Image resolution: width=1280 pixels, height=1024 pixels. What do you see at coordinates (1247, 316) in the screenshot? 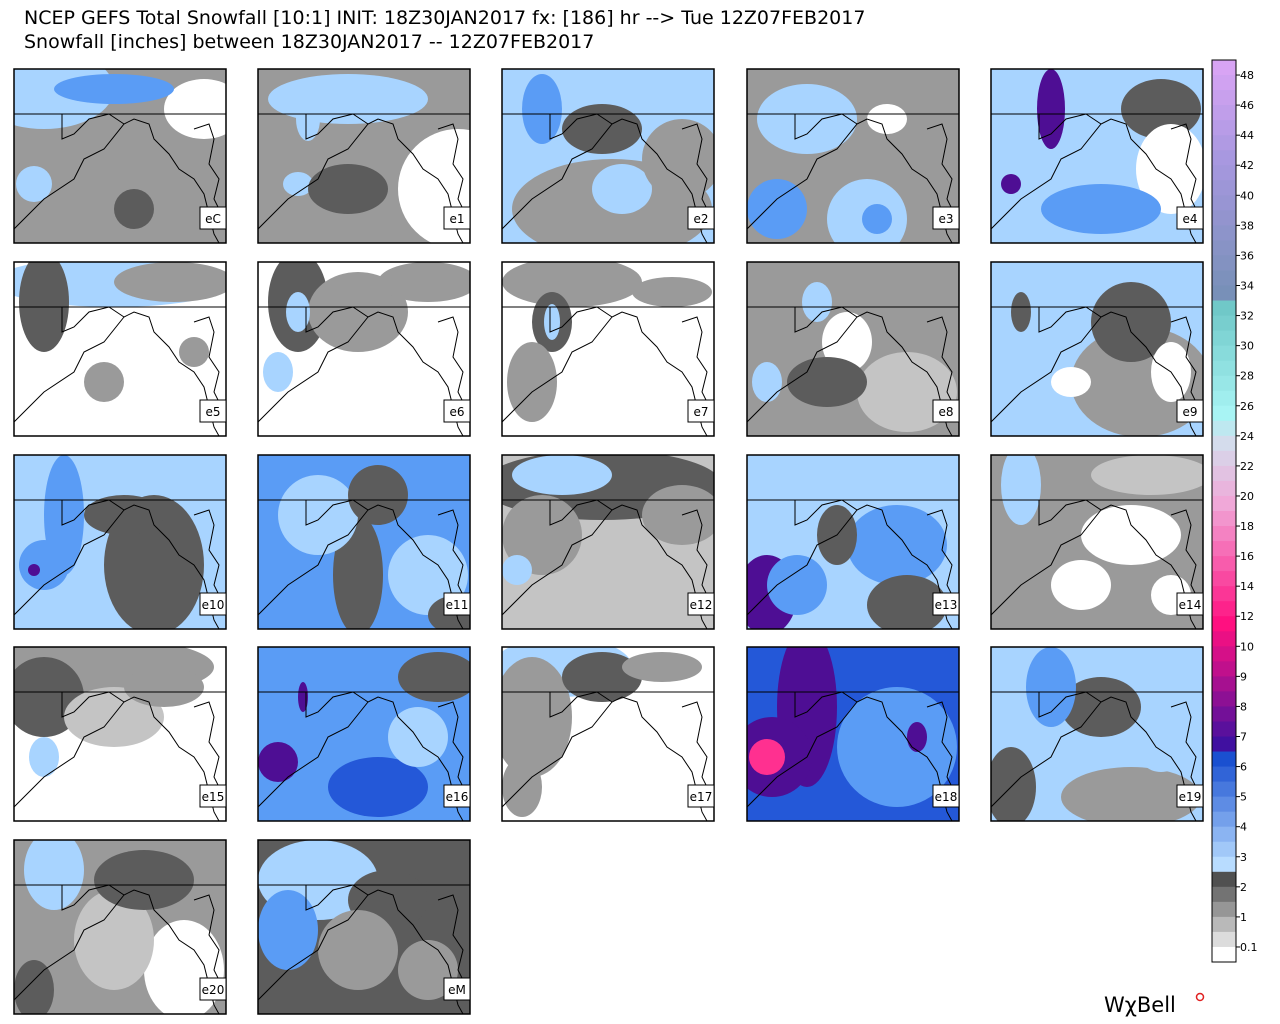
I see `colorbar-label: 32` at bounding box center [1247, 316].